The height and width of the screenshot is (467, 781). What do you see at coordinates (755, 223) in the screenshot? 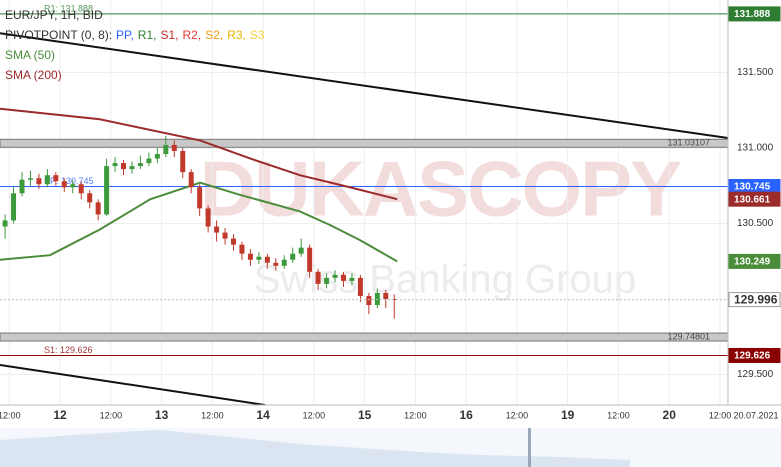
I see `y-tick-label: 130.500` at bounding box center [755, 223].